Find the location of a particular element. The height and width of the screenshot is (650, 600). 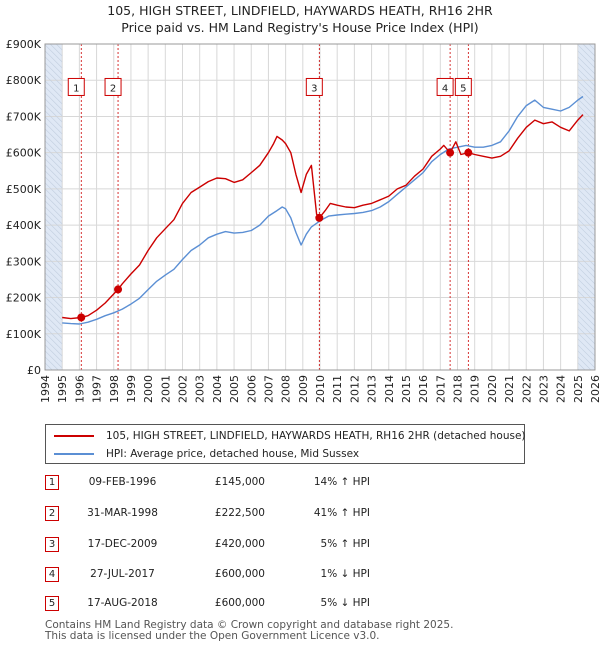

x-tick-label: 2005 is located at coordinates (234, 389).